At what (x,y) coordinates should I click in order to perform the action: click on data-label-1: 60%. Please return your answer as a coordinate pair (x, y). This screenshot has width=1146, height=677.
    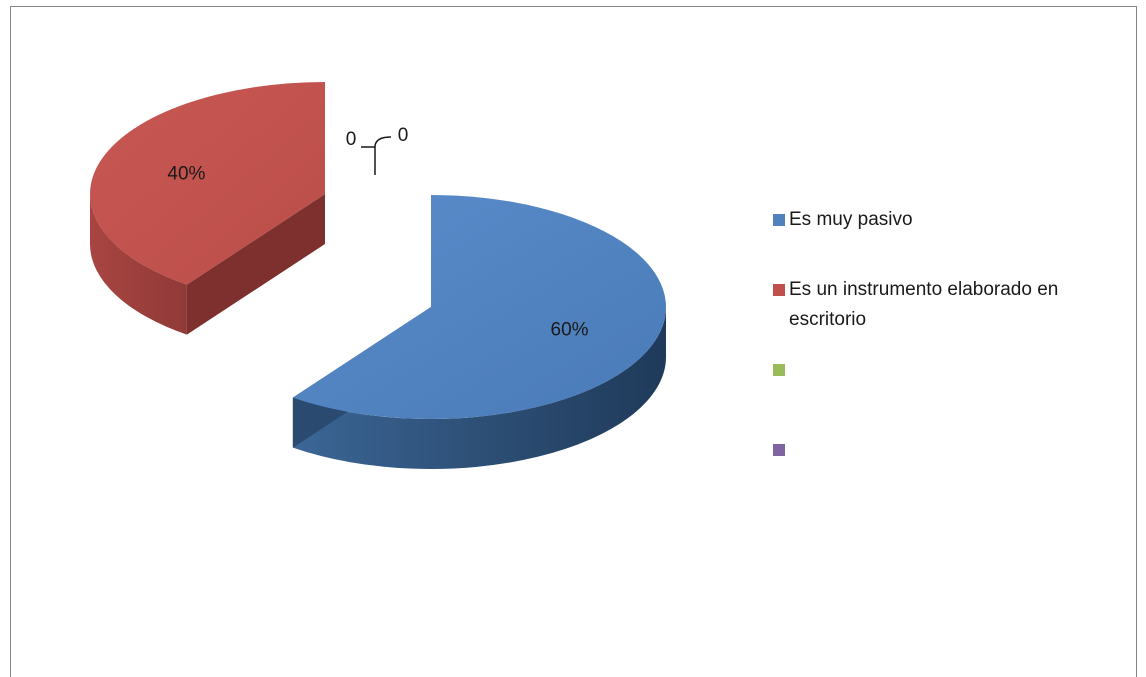
    Looking at the image, I should click on (570, 329).